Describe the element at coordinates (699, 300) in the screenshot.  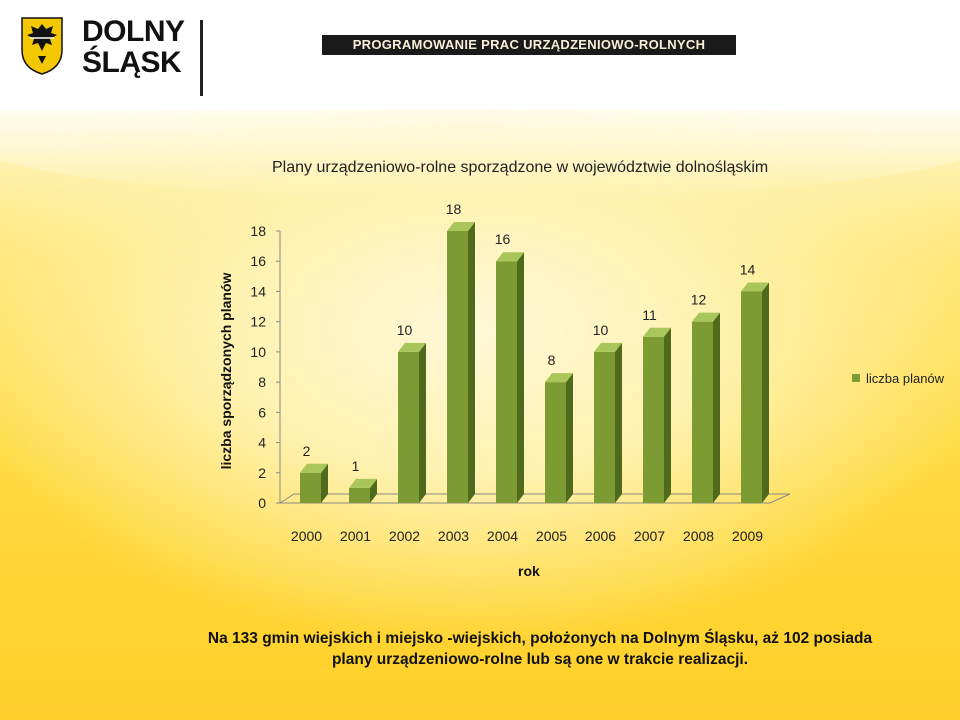
I see `data-label: 12` at that location.